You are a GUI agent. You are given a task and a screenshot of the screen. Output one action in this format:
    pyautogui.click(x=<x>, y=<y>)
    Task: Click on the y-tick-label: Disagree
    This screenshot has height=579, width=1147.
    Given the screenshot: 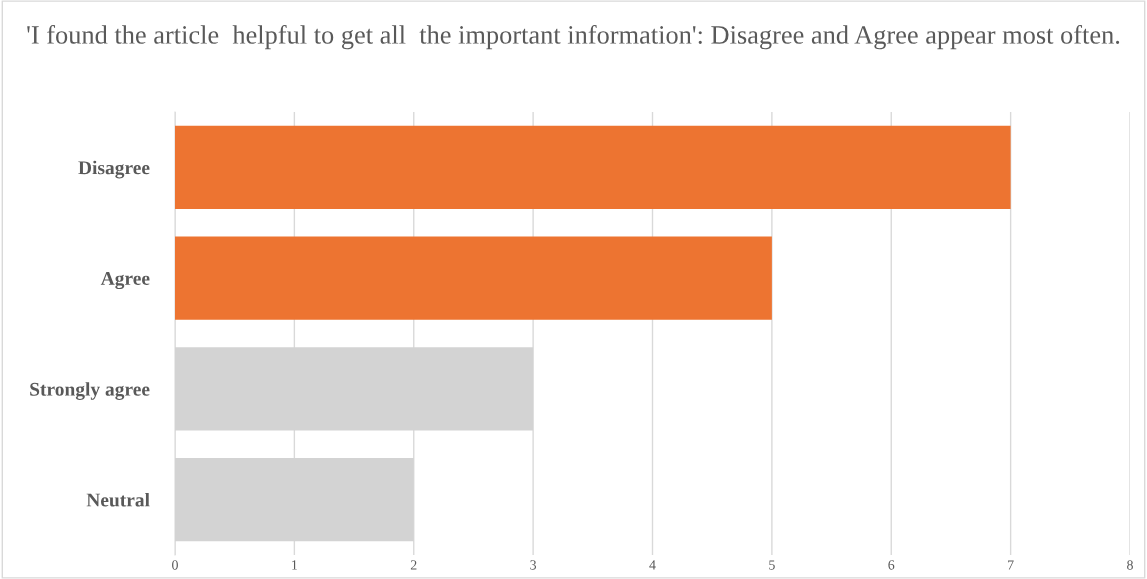 What is the action you would take?
    pyautogui.click(x=114, y=169)
    